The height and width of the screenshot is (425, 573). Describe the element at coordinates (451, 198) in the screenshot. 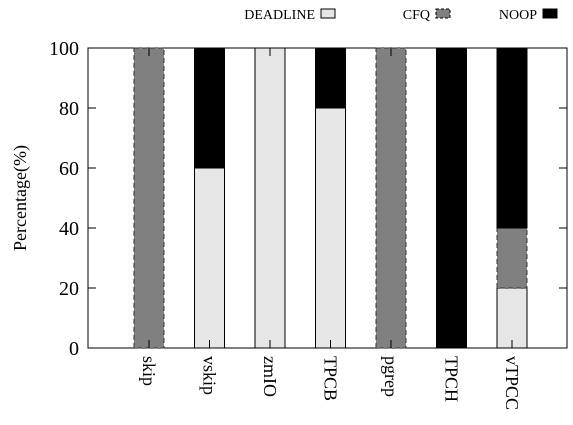

I see `bar-noop-tpch` at that location.